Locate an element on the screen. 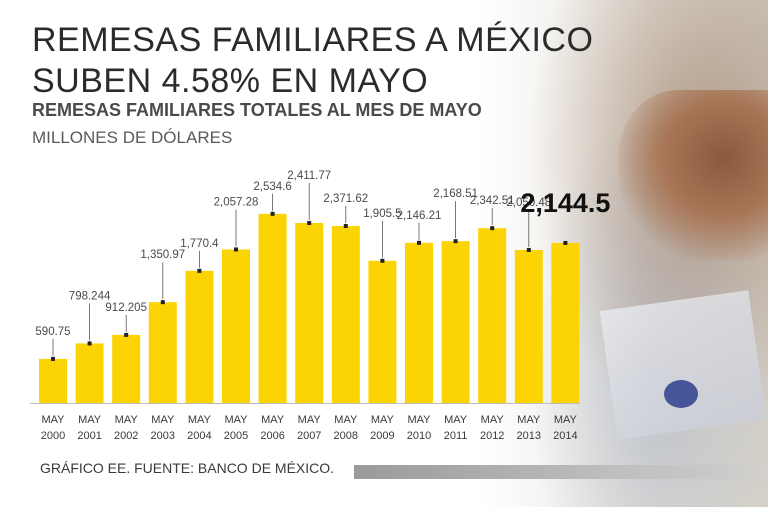  bar-marker-2012 is located at coordinates (492, 228).